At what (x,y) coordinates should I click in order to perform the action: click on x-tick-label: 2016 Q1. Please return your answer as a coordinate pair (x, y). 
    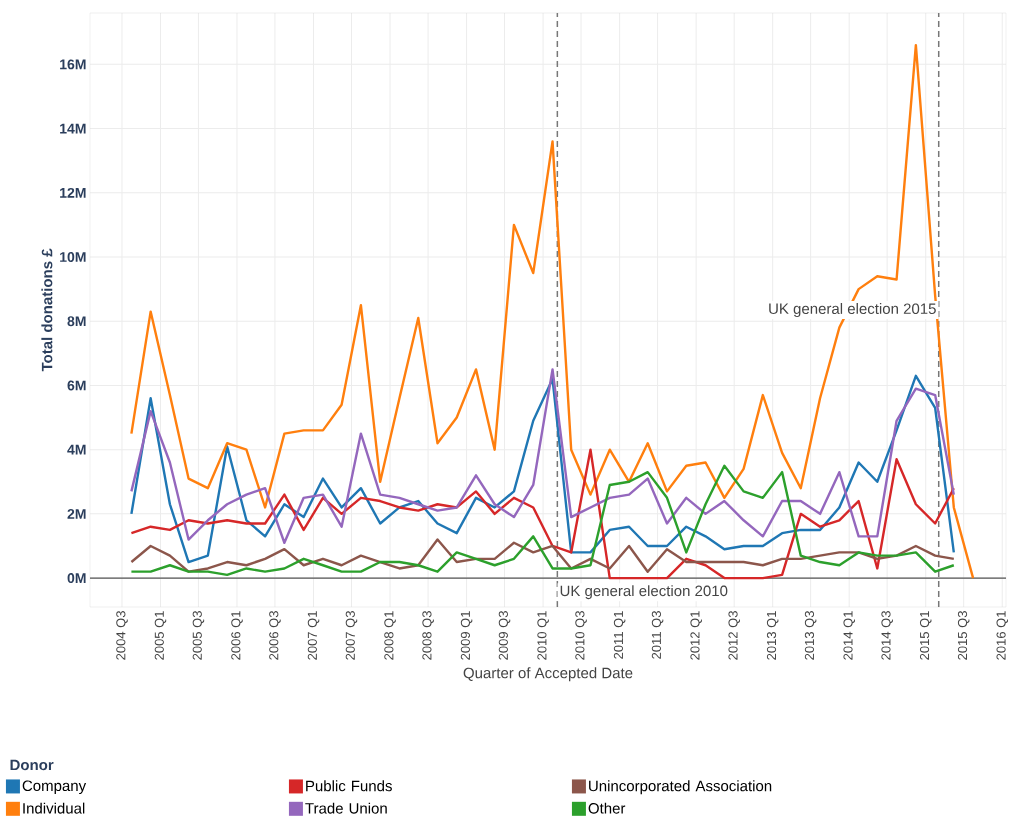
    Looking at the image, I should click on (1002, 635).